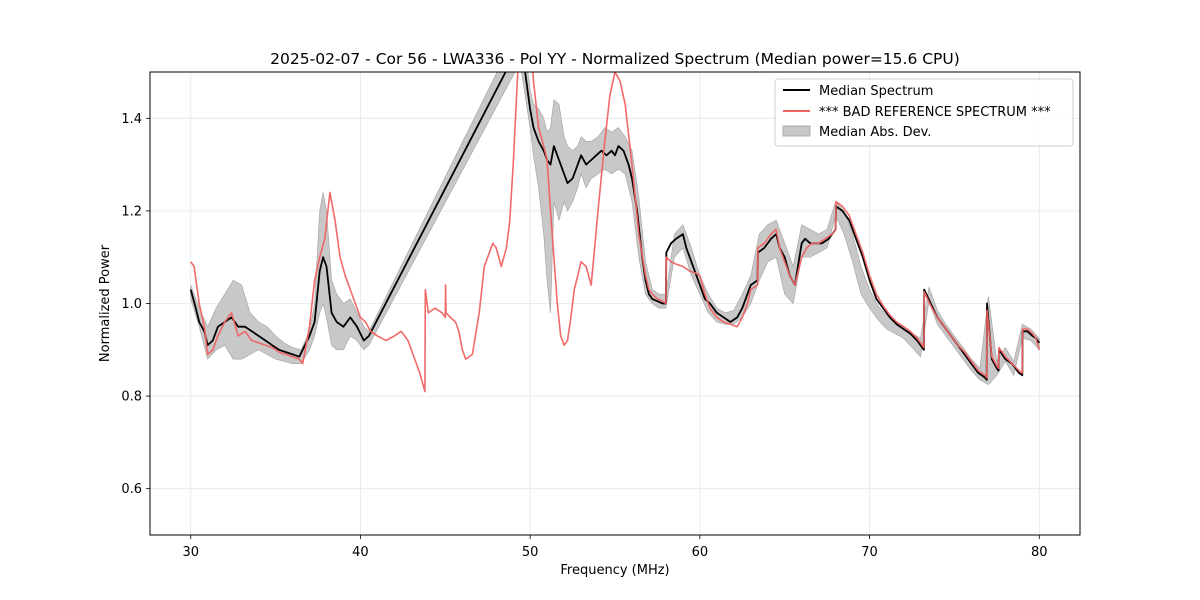 This screenshot has height=600, width=1200. What do you see at coordinates (876, 91) in the screenshot?
I see `legend-label-median: Median Spectrum` at bounding box center [876, 91].